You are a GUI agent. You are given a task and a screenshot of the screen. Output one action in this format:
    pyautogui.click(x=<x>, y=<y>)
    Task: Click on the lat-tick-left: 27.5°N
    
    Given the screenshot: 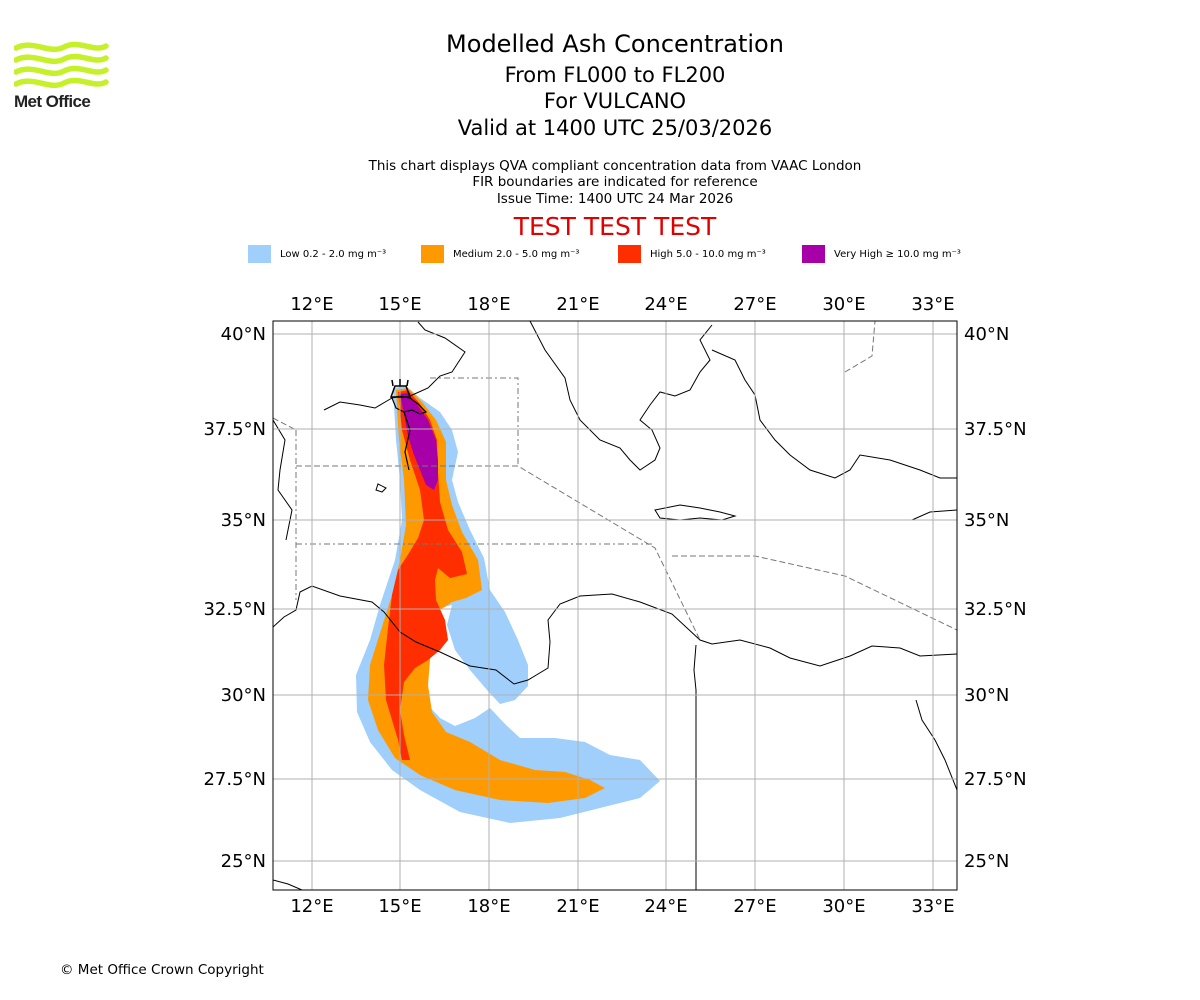 What is the action you would take?
    pyautogui.click(x=234, y=779)
    